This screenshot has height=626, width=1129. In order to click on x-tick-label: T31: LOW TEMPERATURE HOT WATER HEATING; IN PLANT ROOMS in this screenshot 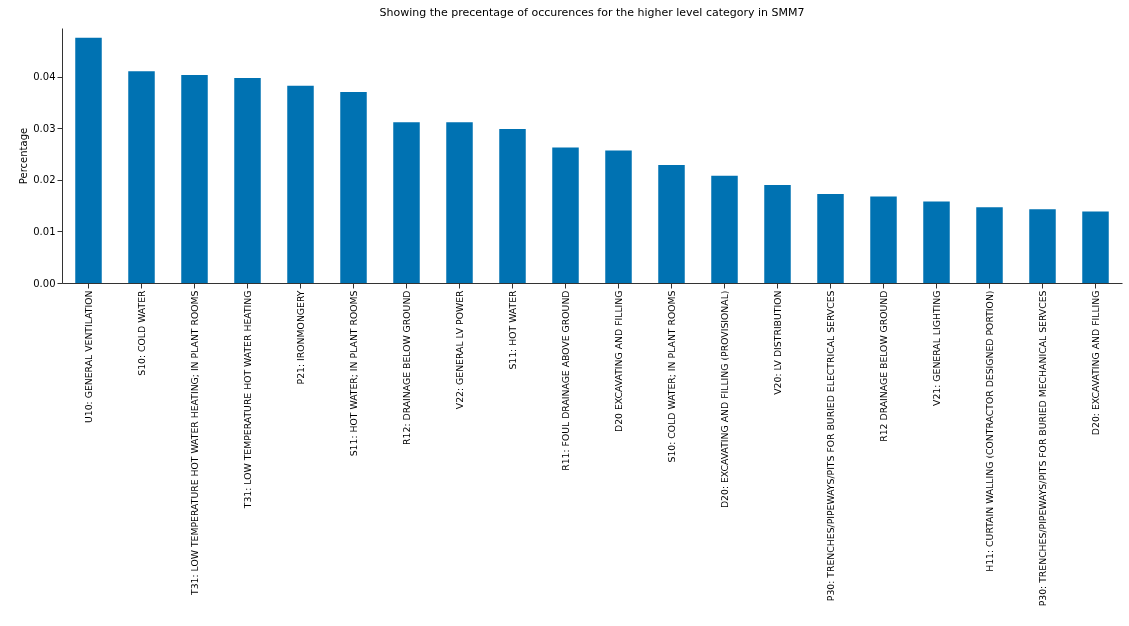, I will do `click(194, 443)`.